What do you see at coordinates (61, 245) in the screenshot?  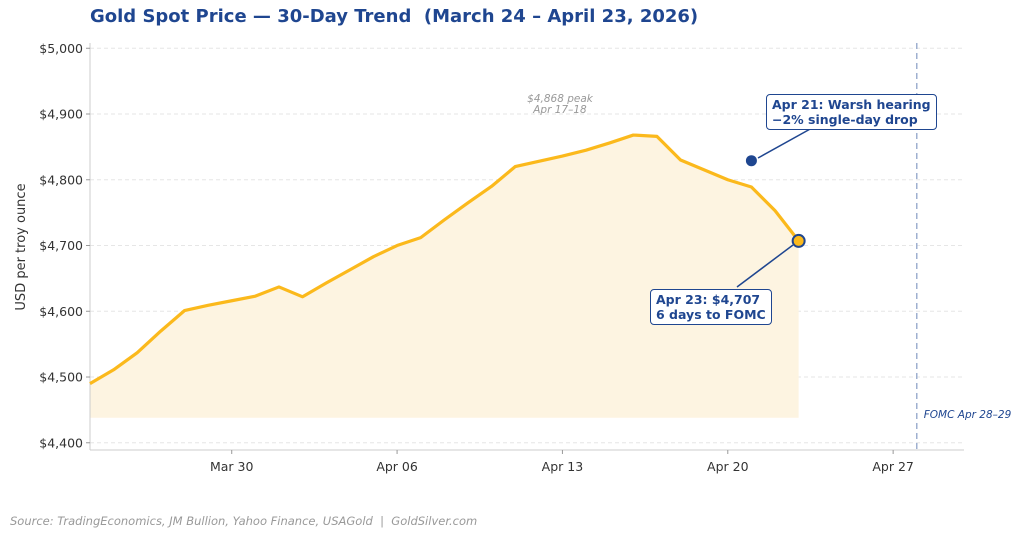 I see `y-tick-label: $4,700` at bounding box center [61, 245].